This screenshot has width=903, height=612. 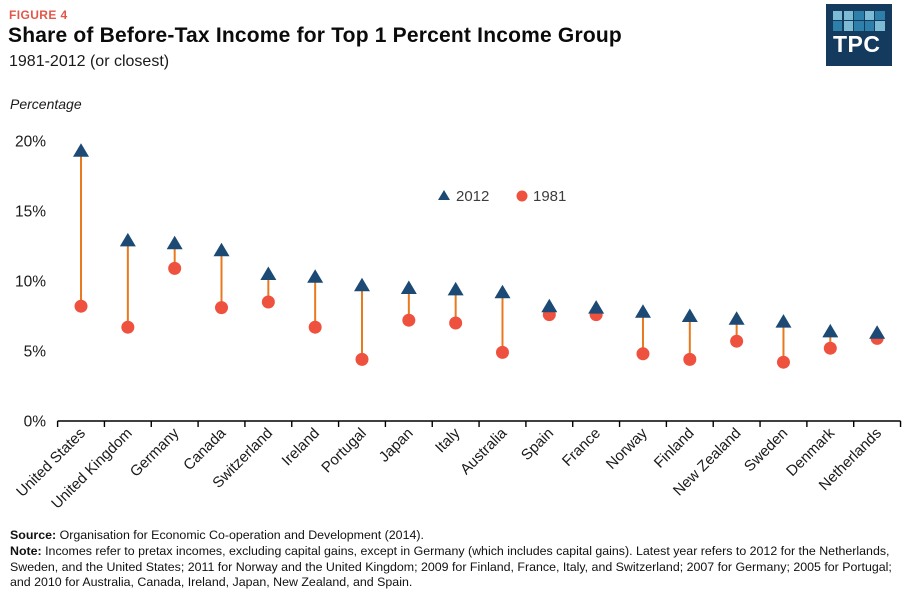 What do you see at coordinates (26, 550) in the screenshot?
I see `note-label: Note:` at bounding box center [26, 550].